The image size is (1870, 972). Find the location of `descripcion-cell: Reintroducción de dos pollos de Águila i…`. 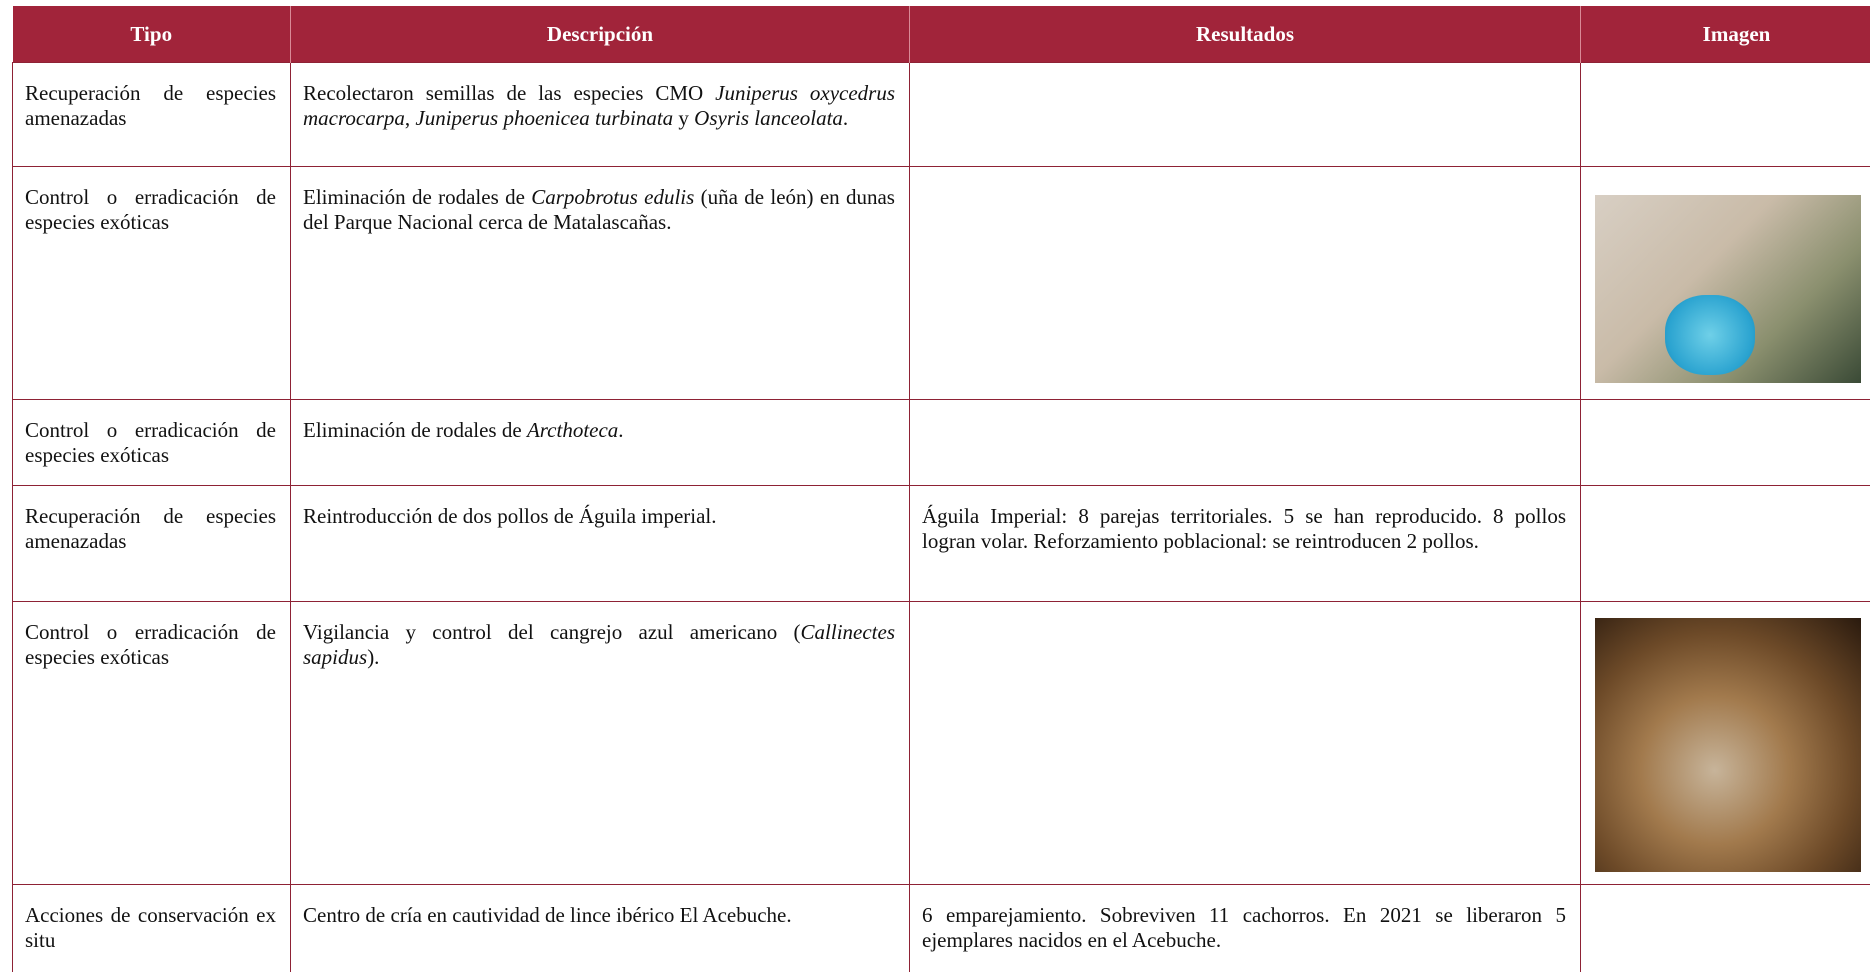

descripcion-cell: Reintroducción de dos pollos de Águila i… is located at coordinates (600, 543).